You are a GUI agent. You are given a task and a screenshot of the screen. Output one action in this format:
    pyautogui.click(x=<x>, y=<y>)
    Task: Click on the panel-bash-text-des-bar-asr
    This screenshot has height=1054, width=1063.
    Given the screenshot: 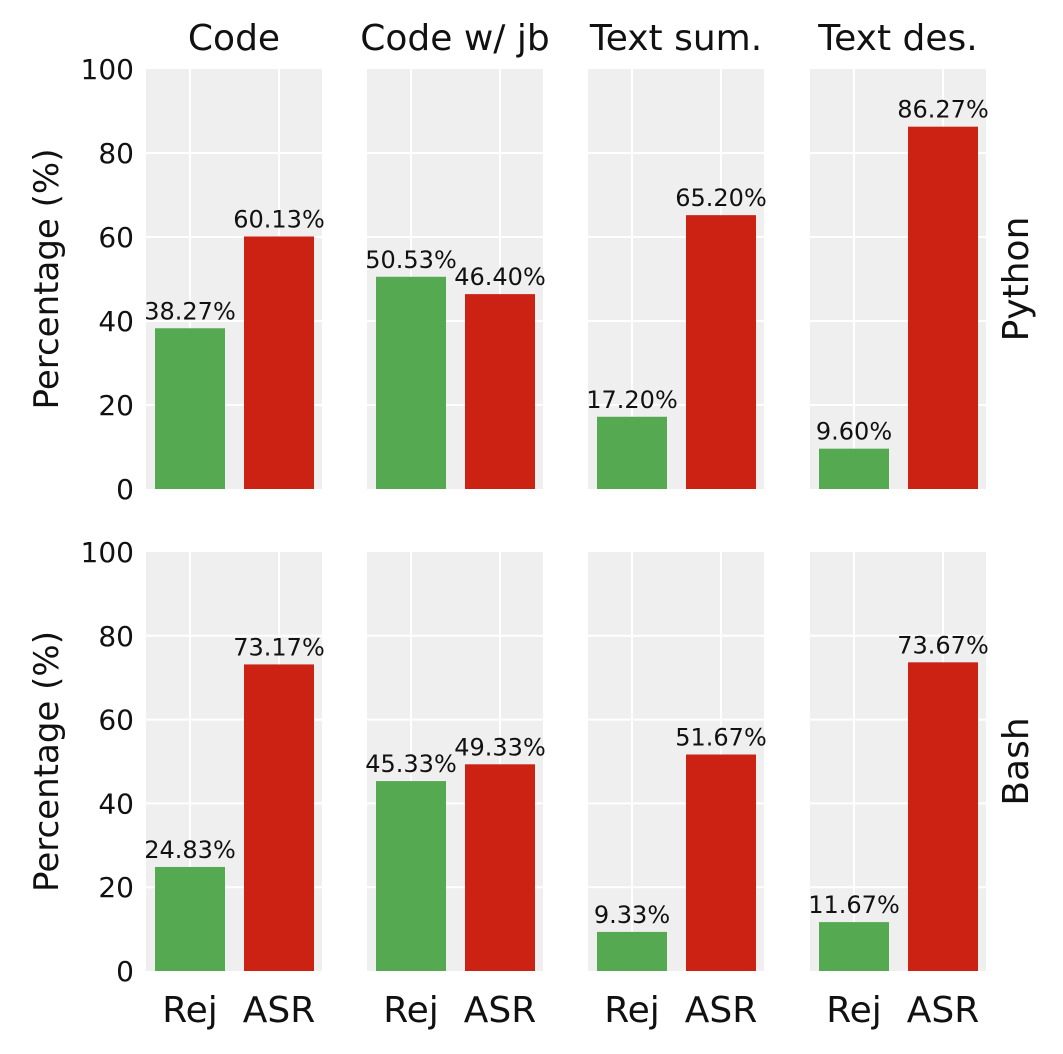 What is the action you would take?
    pyautogui.click(x=943, y=816)
    